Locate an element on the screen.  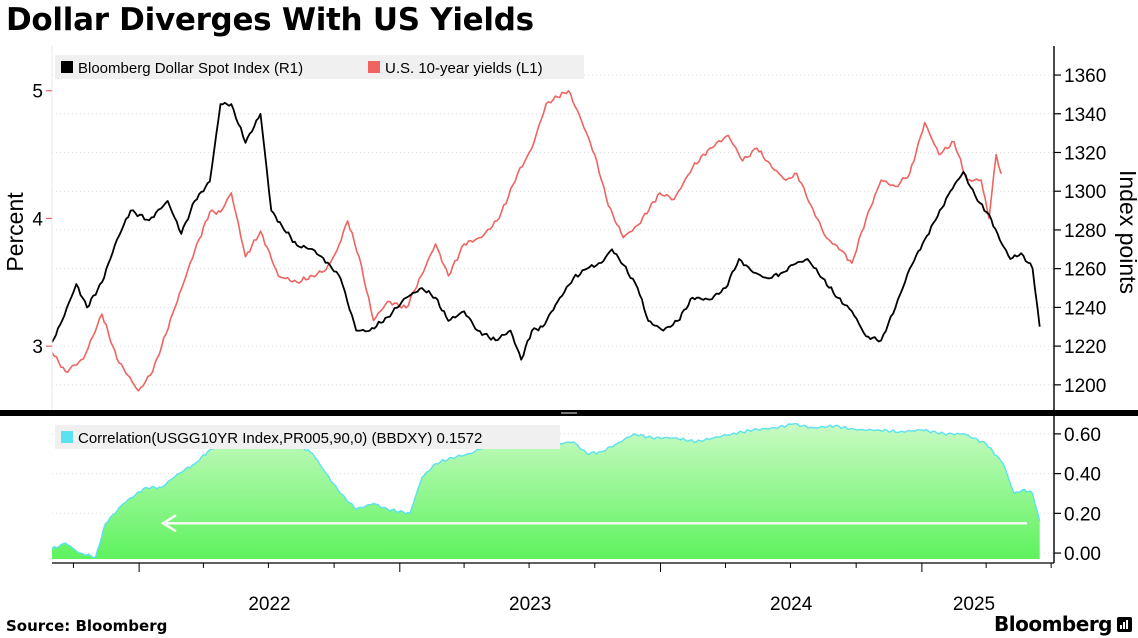
bottom-tick-label-0: 0.00 is located at coordinates (1082, 554).